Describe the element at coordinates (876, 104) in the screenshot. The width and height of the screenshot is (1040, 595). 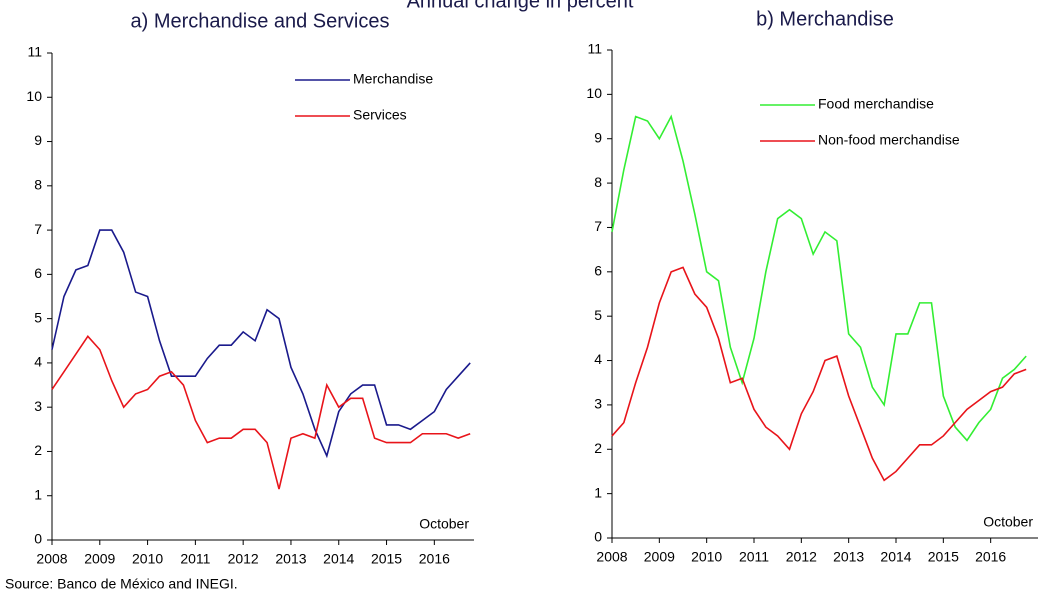
I see `legend-label: Food merchandise` at that location.